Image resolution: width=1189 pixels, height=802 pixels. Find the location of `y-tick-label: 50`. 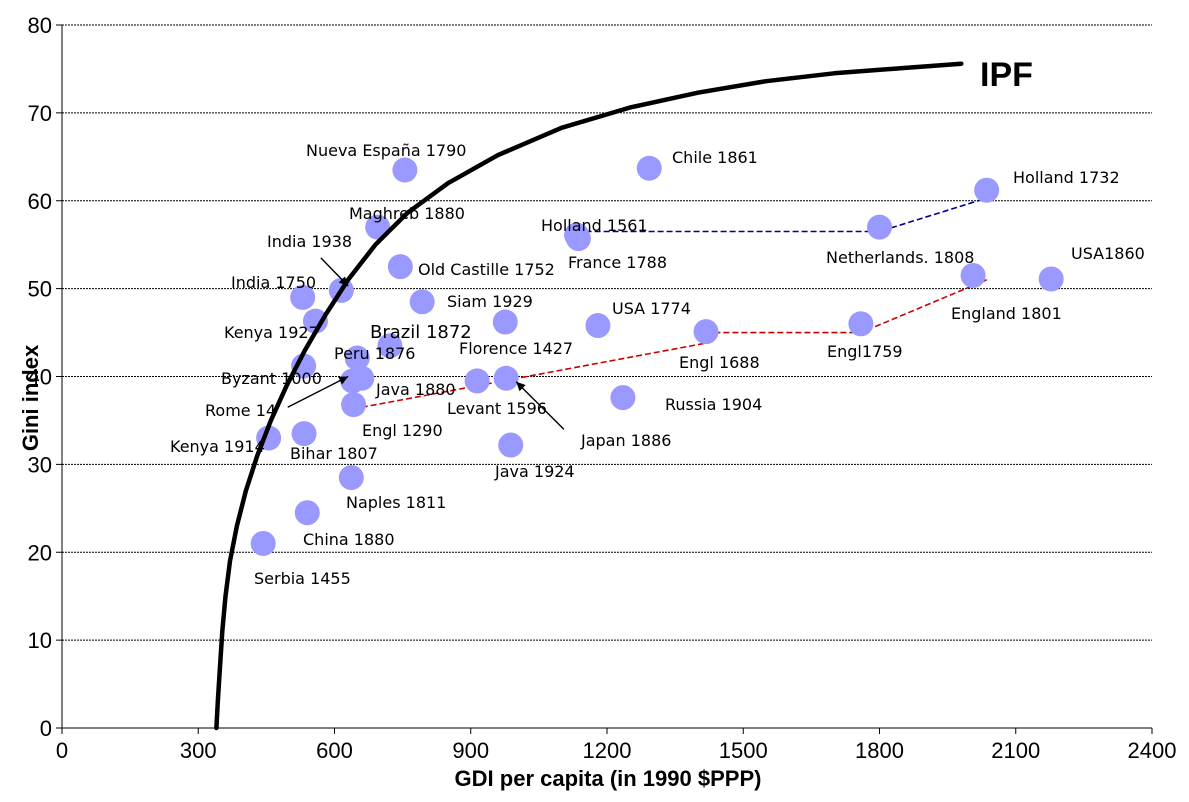

y-tick-label: 50 is located at coordinates (40, 289).